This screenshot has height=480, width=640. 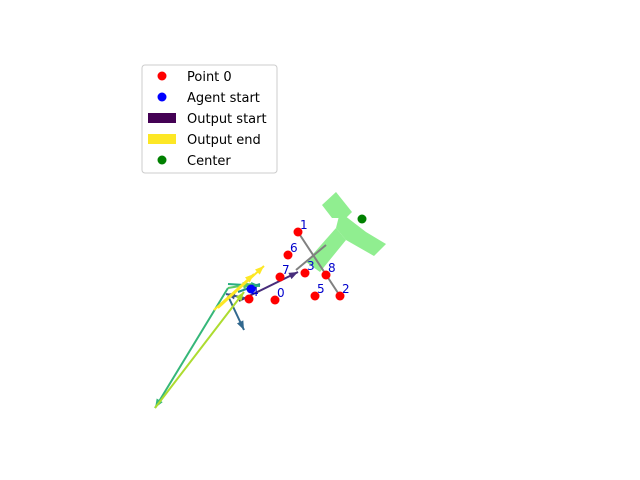 I want to click on legend-marker-center, so click(x=162, y=160).